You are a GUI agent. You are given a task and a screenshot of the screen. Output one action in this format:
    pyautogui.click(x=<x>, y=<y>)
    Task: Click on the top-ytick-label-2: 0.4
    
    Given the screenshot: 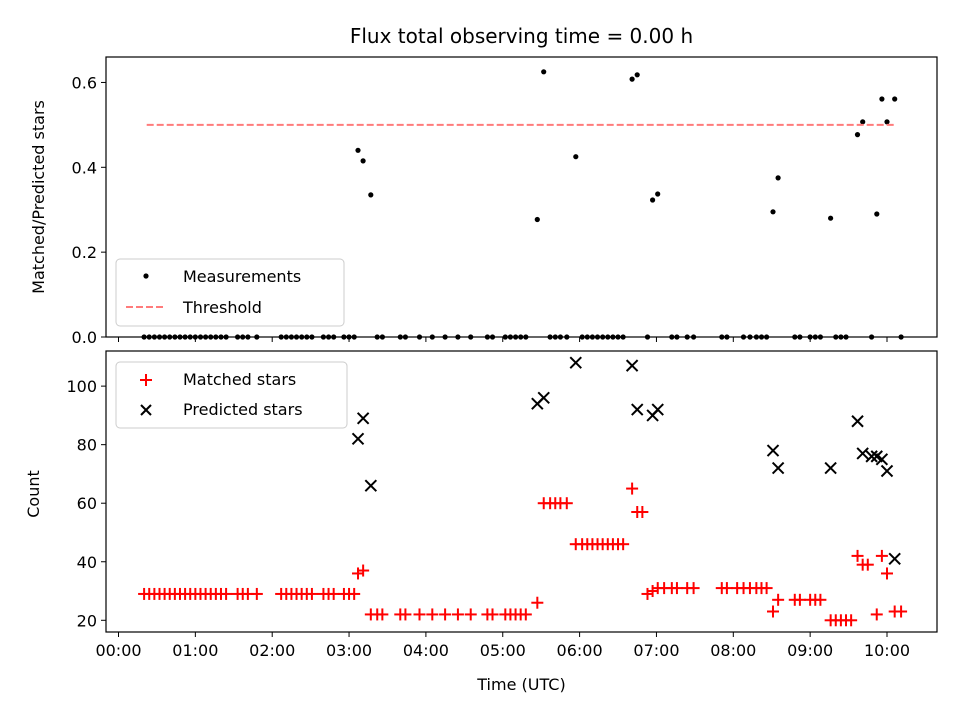 What is the action you would take?
    pyautogui.click(x=84, y=167)
    